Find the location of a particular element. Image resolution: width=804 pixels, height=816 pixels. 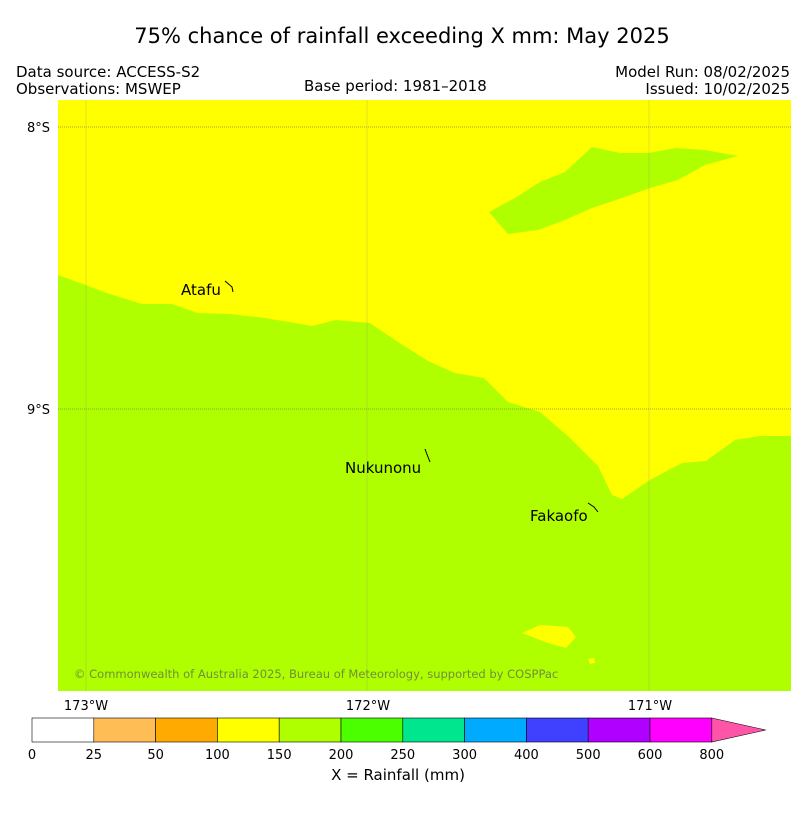

issued-text: Issued: 10/02/2025 is located at coordinates (717, 89).